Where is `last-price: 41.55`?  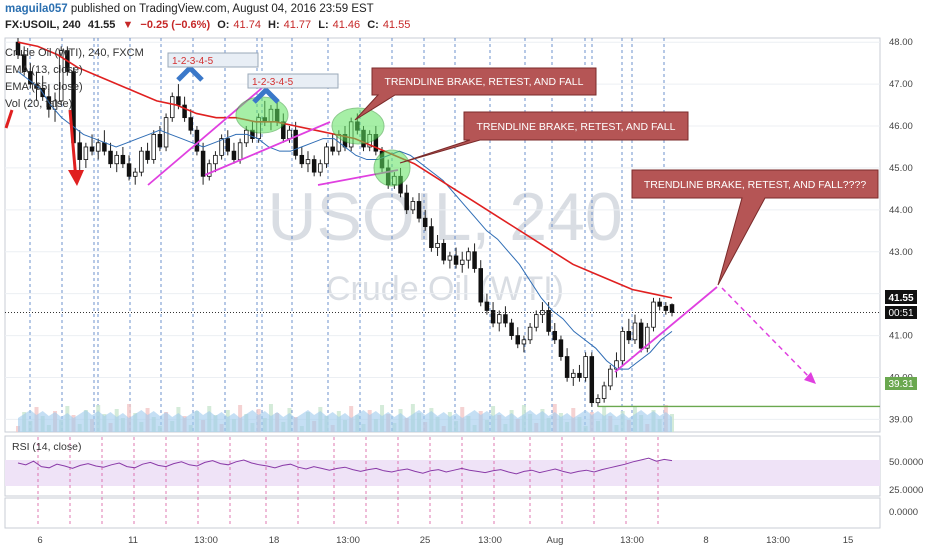
last-price: 41.55 is located at coordinates (101, 25).